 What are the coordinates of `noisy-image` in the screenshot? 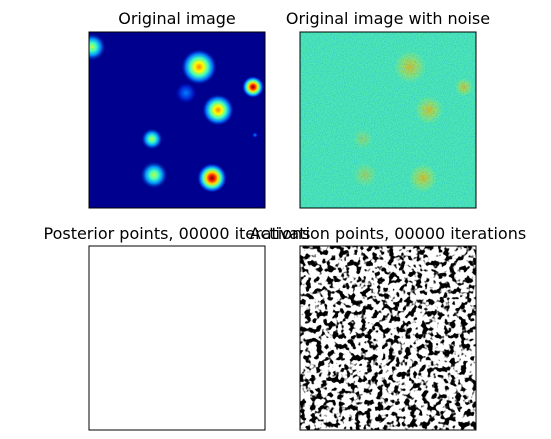 It's located at (388, 120).